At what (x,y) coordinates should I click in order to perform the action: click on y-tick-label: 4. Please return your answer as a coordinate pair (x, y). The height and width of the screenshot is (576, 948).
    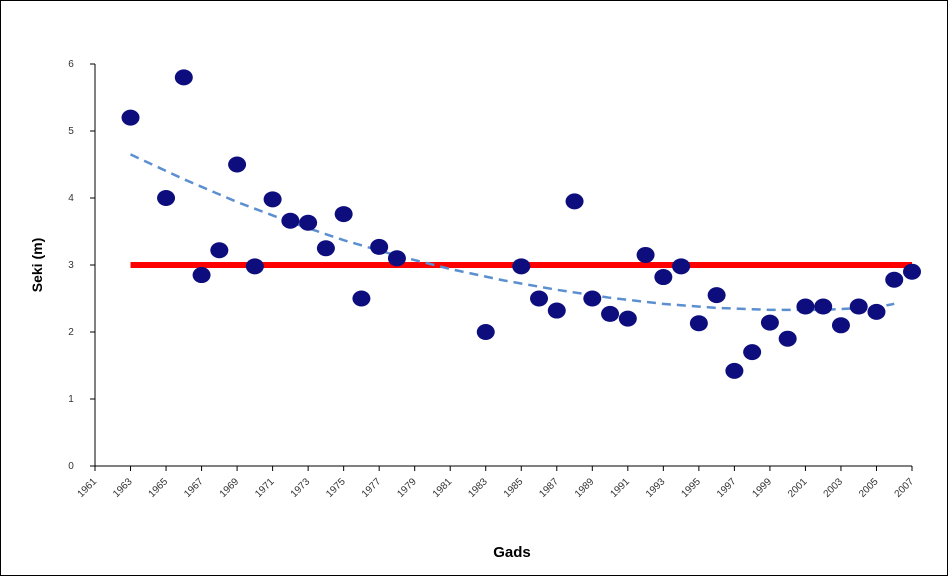
    Looking at the image, I should click on (71, 198).